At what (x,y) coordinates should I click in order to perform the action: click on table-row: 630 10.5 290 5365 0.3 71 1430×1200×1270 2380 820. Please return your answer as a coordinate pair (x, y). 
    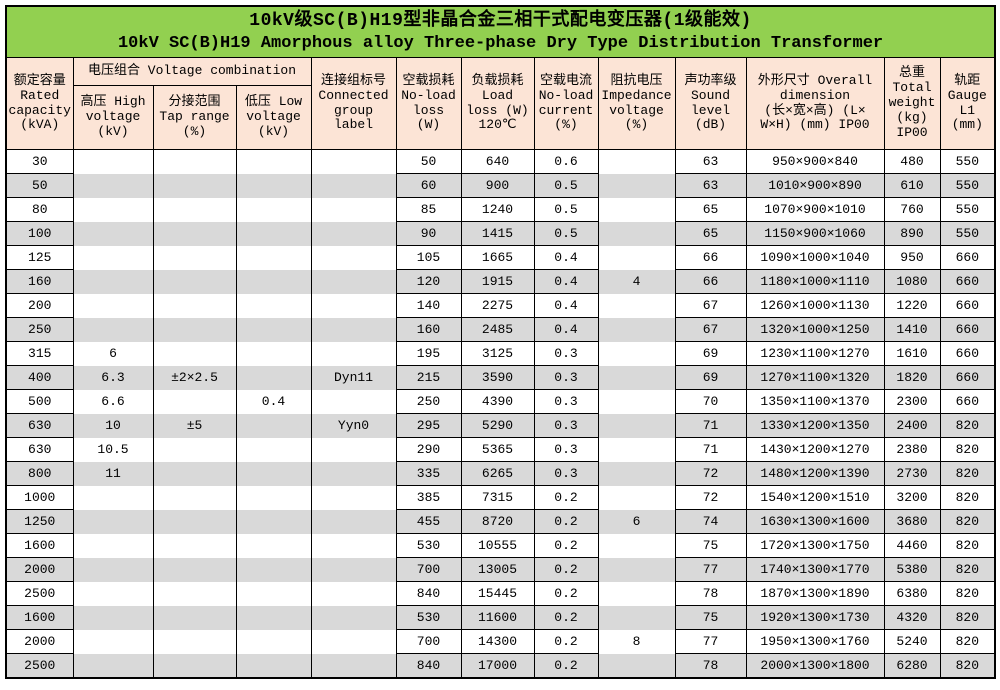
    Looking at the image, I should click on (500, 449).